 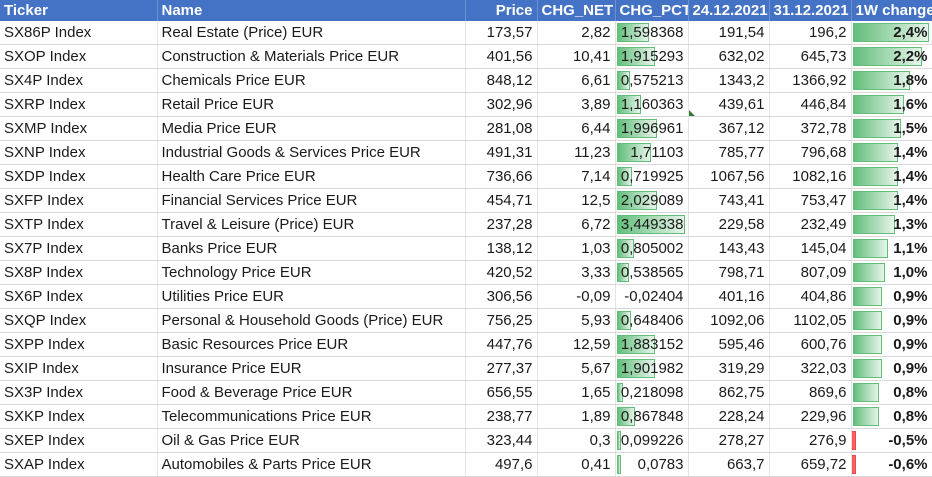 I want to click on cell-name: Automobiles & Parts Price EUR, so click(x=311, y=464).